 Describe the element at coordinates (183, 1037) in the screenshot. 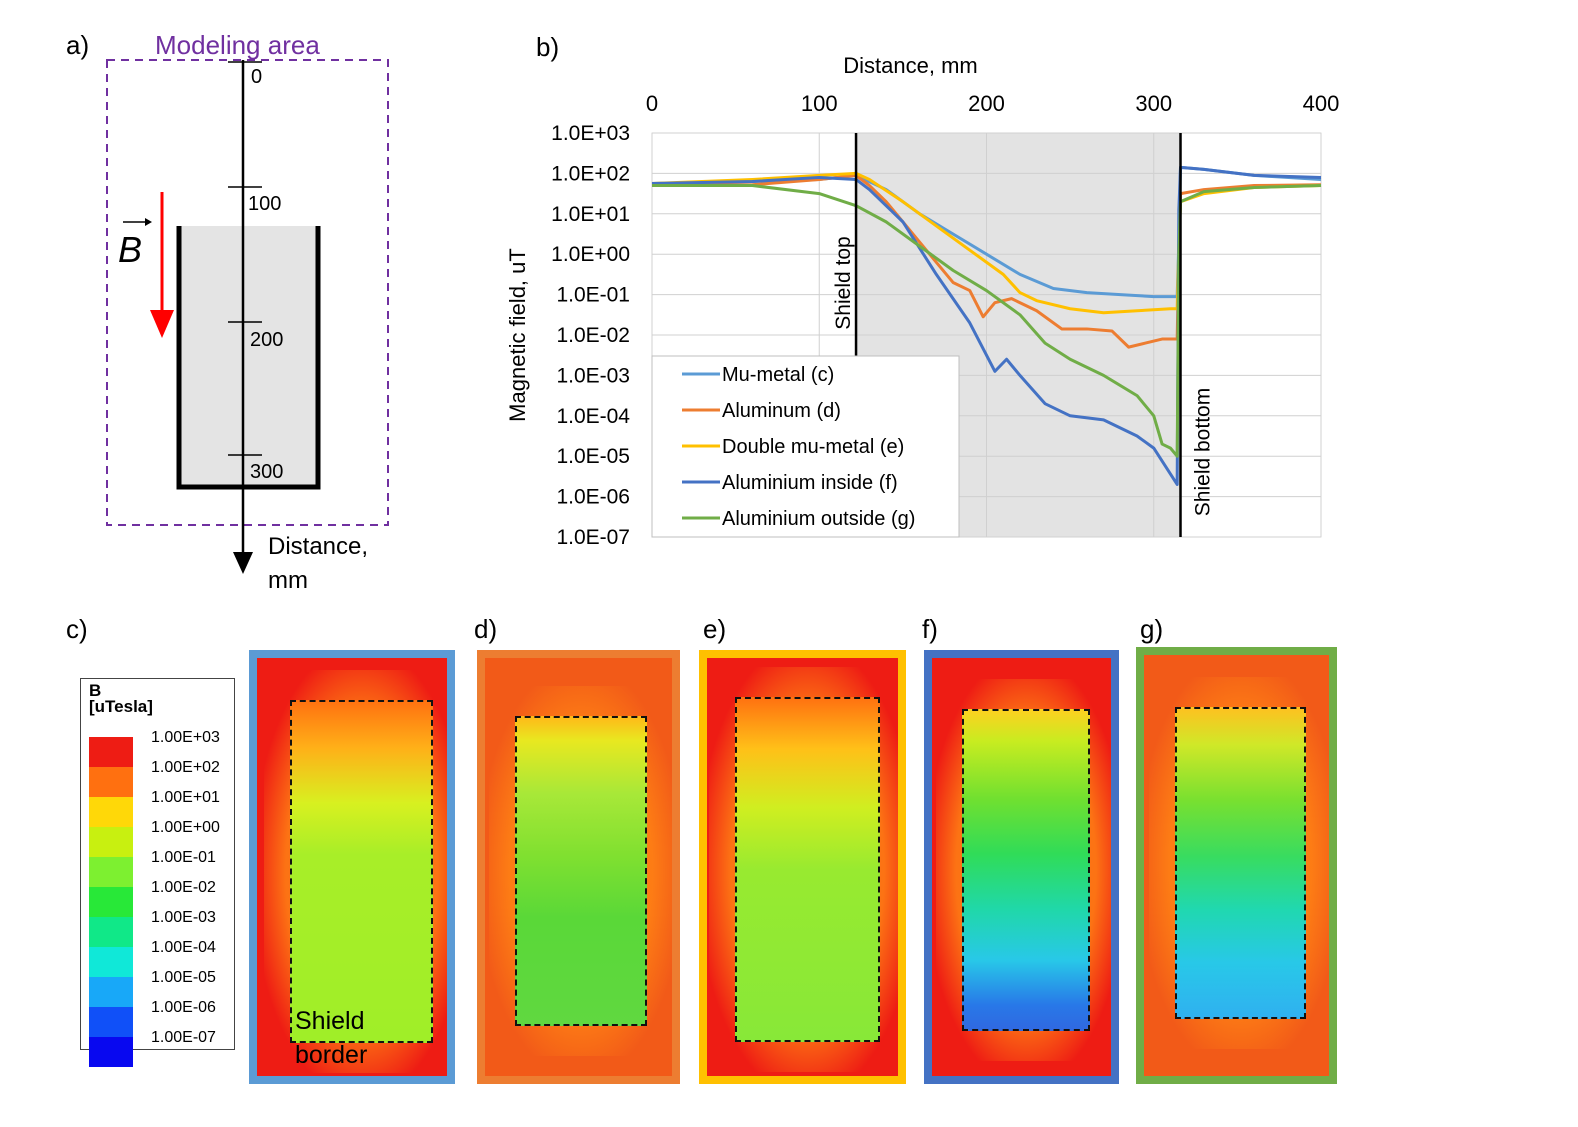

I see `colorbar-label: 1.00E-07` at that location.